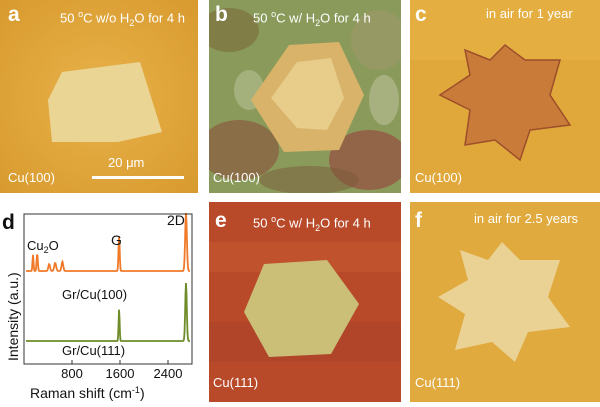 This screenshot has height=407, width=600. I want to click on y-axis-label: Intensity (a.u.), so click(13, 316).